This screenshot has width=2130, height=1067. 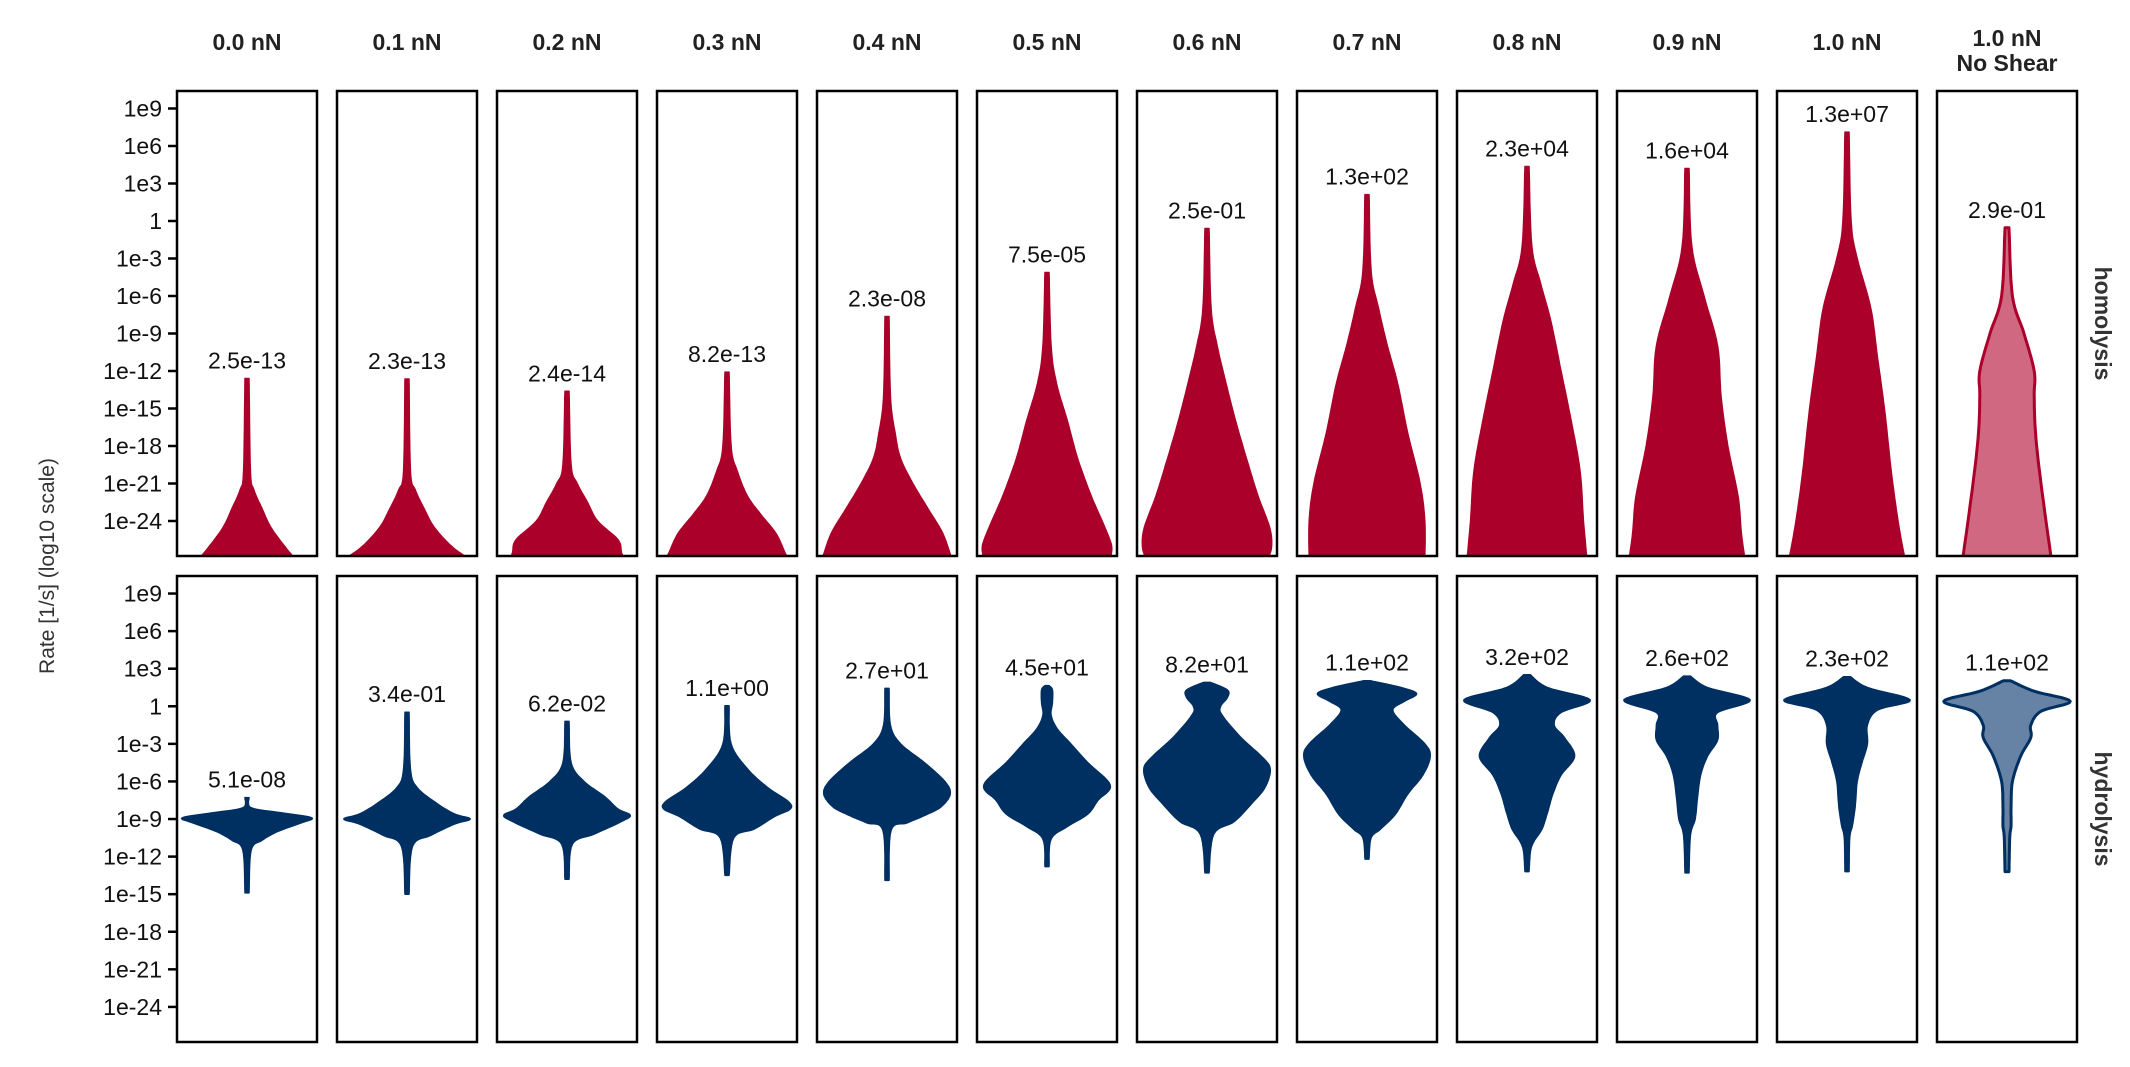 I want to click on max-value-label: 2.6e+02, so click(x=1687, y=658).